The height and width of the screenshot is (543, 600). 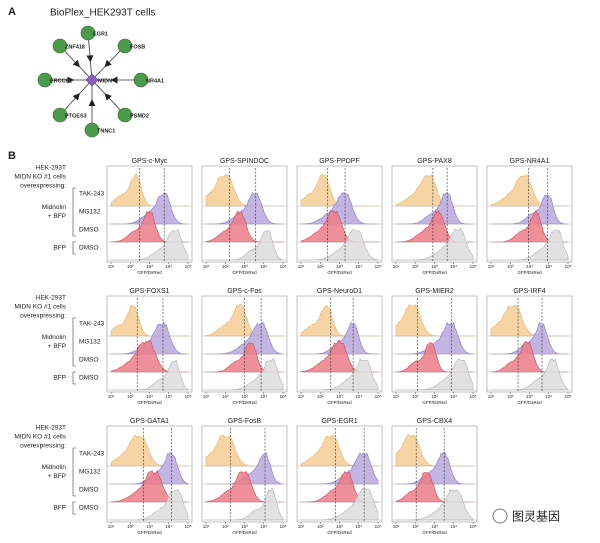 What do you see at coordinates (102, 13) in the screenshot?
I see `panel-title: BioPlex_HEK293T cells` at bounding box center [102, 13].